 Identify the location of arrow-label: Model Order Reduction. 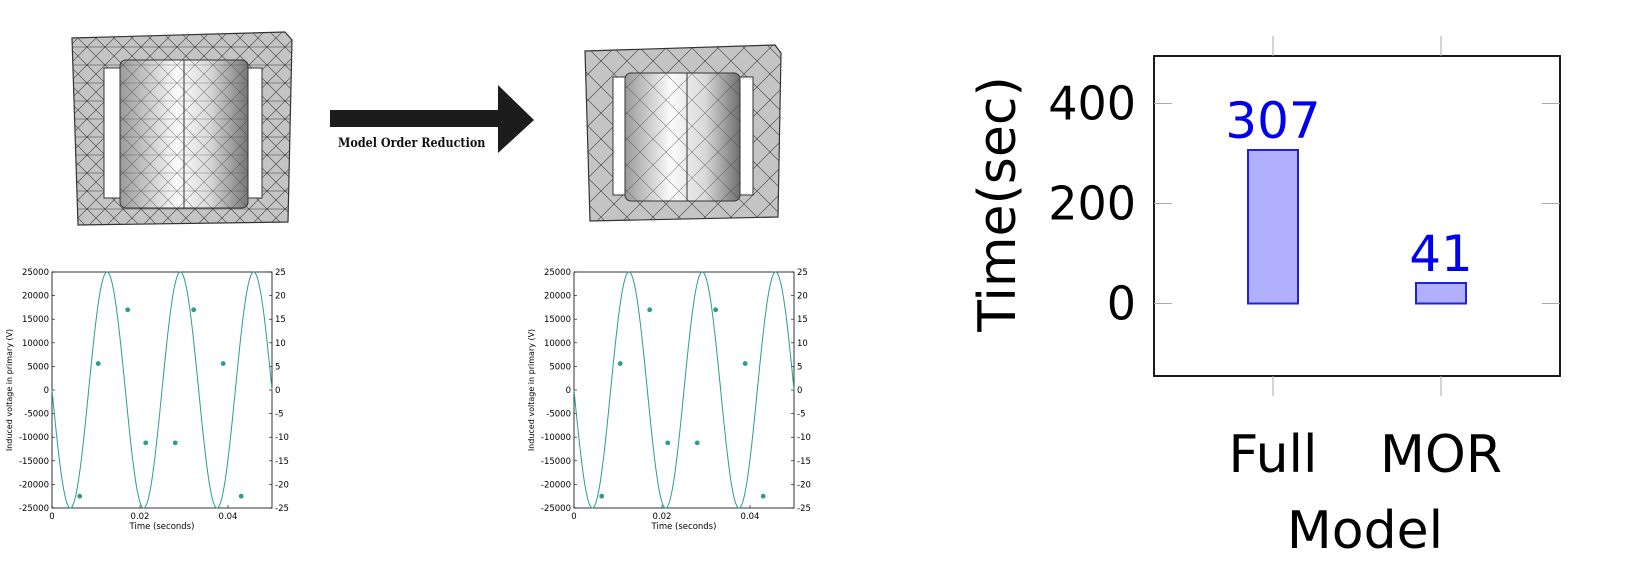
(412, 143).